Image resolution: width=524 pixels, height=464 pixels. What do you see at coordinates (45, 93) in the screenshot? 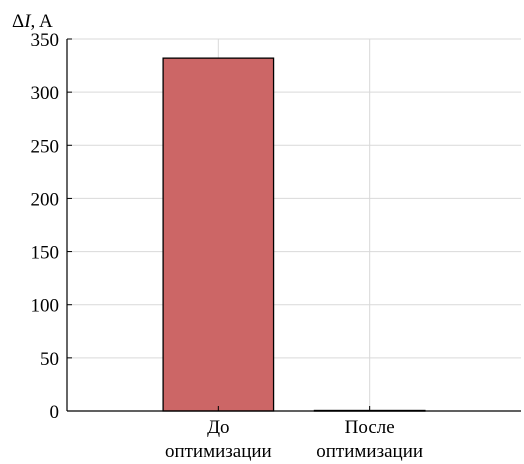
I see `y-tick-label: 300` at bounding box center [45, 93].